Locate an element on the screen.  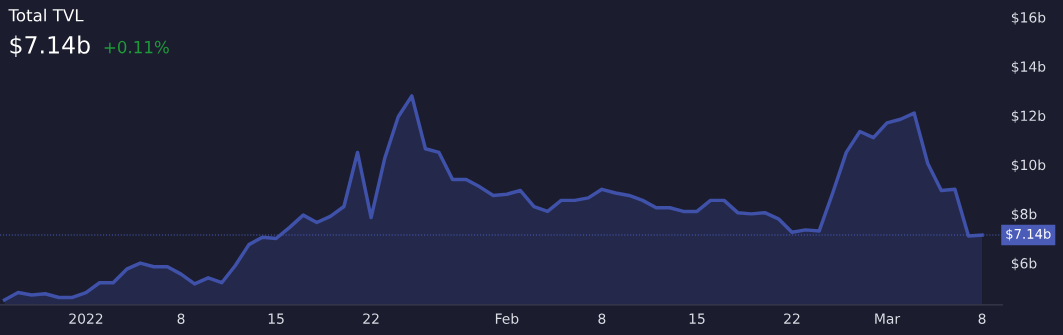
text: $7.14b is located at coordinates (50, 46).